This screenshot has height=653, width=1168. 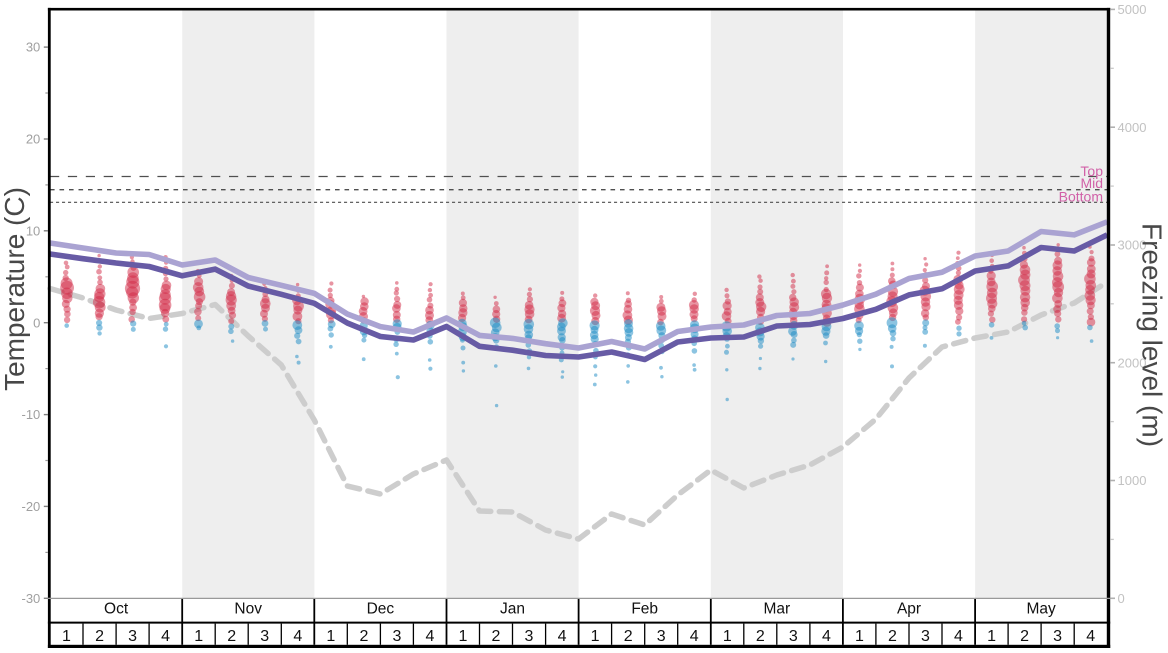 What do you see at coordinates (33, 47) in the screenshot?
I see `svg-text: 30` at bounding box center [33, 47].